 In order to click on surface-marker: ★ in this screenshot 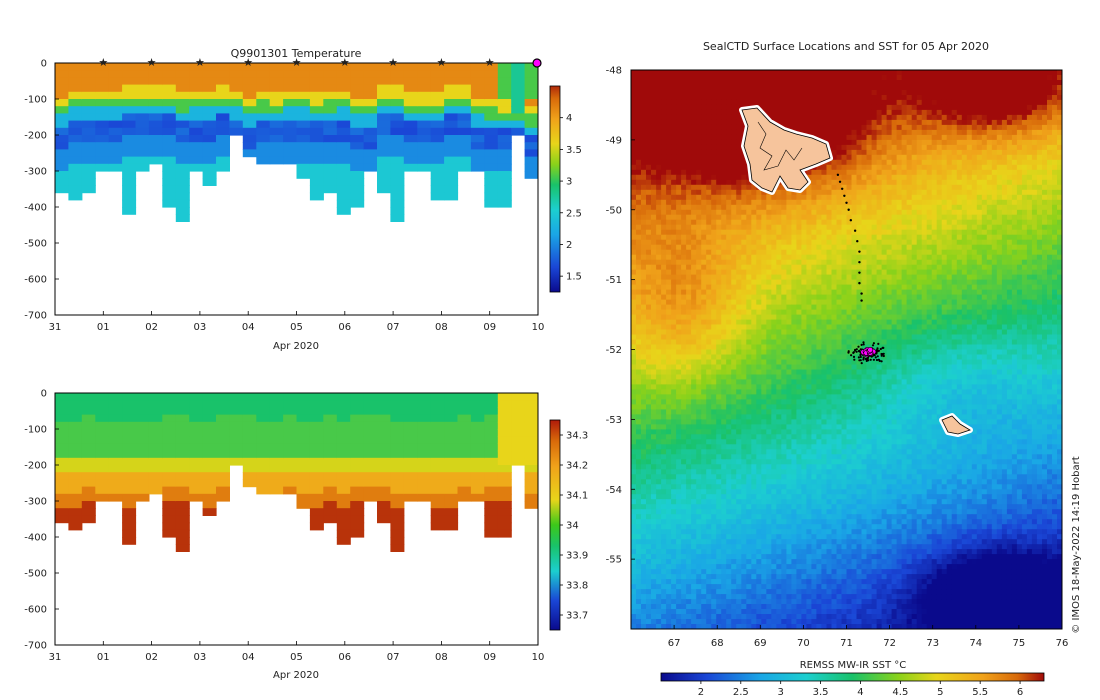, I will do `click(441, 62)`.